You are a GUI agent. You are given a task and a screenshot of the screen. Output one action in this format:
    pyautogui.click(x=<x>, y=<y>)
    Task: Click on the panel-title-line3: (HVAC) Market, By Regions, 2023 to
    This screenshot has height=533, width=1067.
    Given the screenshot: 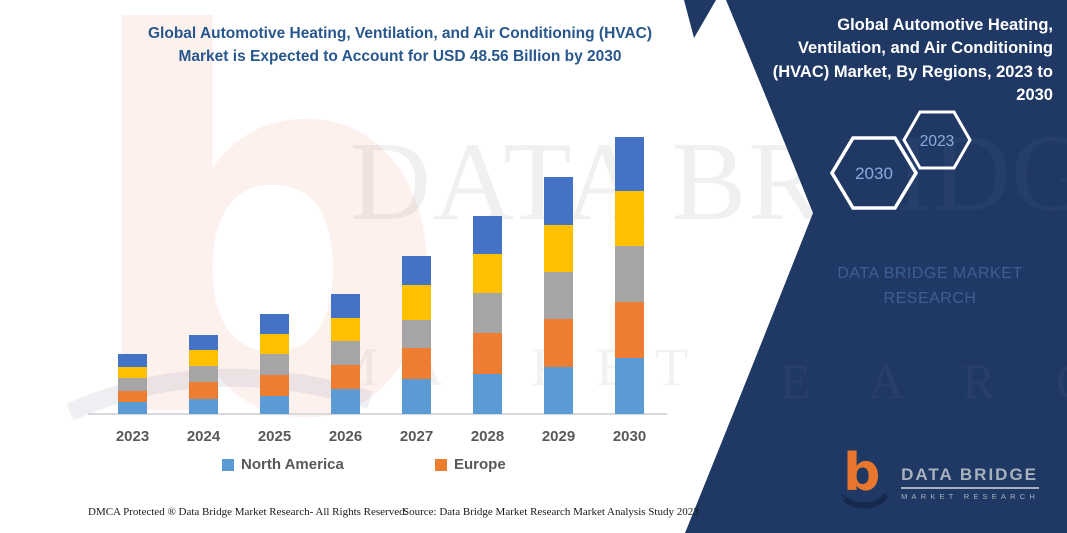 What is the action you would take?
    pyautogui.click(x=912, y=71)
    